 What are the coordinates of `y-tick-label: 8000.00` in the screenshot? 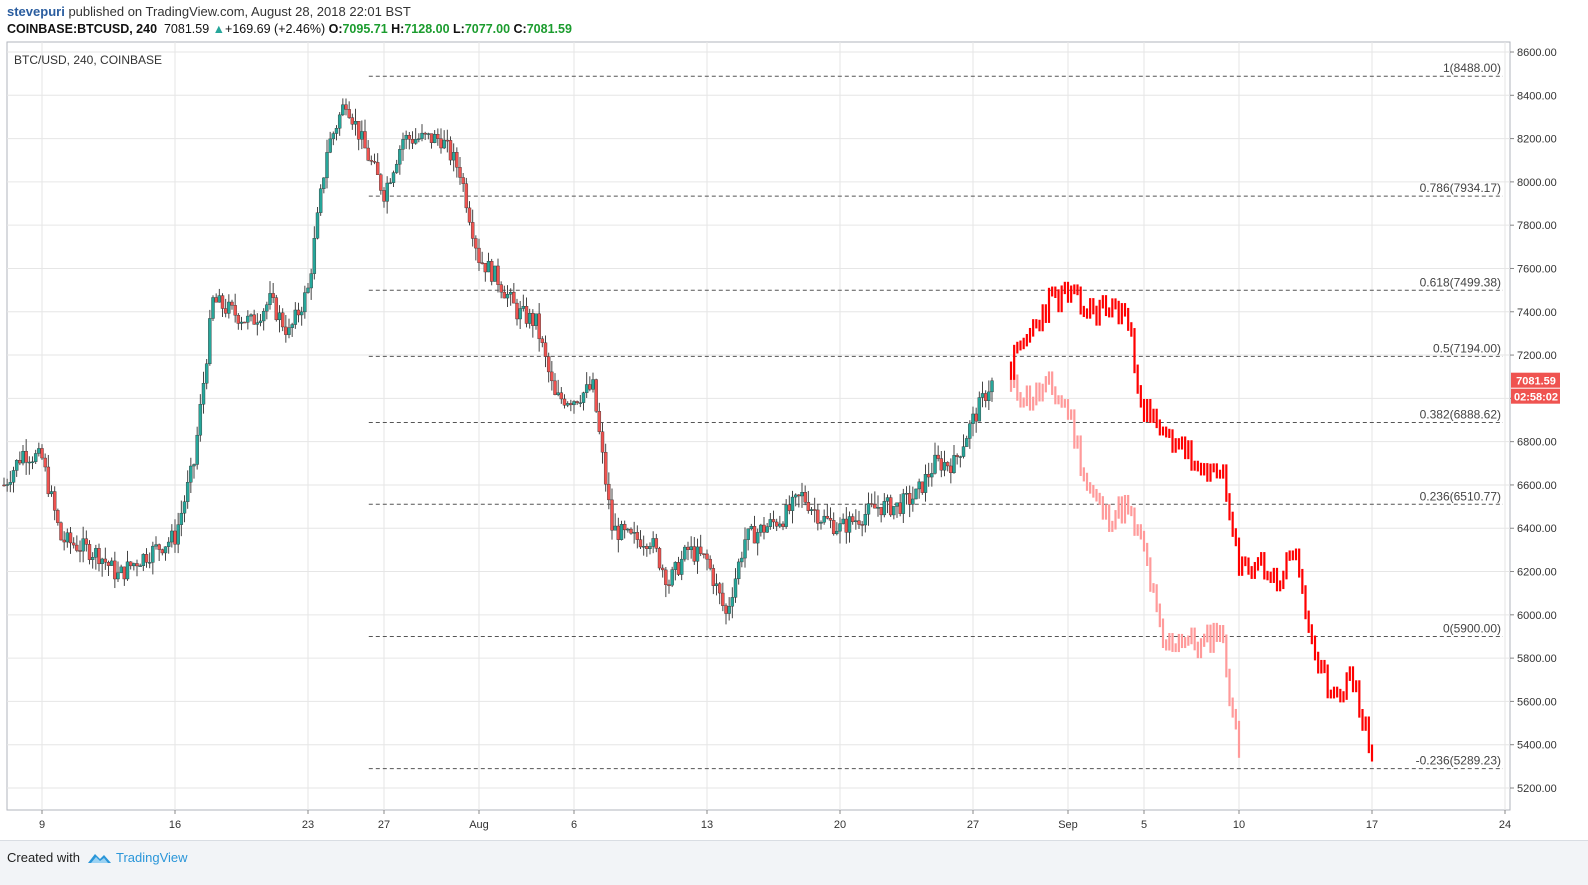 It's located at (1537, 183).